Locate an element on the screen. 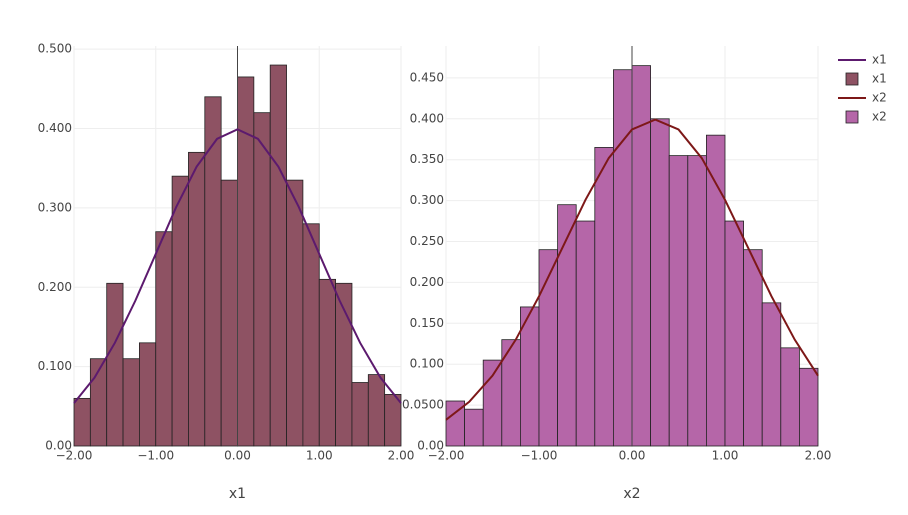 Image resolution: width=908 pixels, height=515 pixels. y-tick-label: 0.450 is located at coordinates (427, 77).